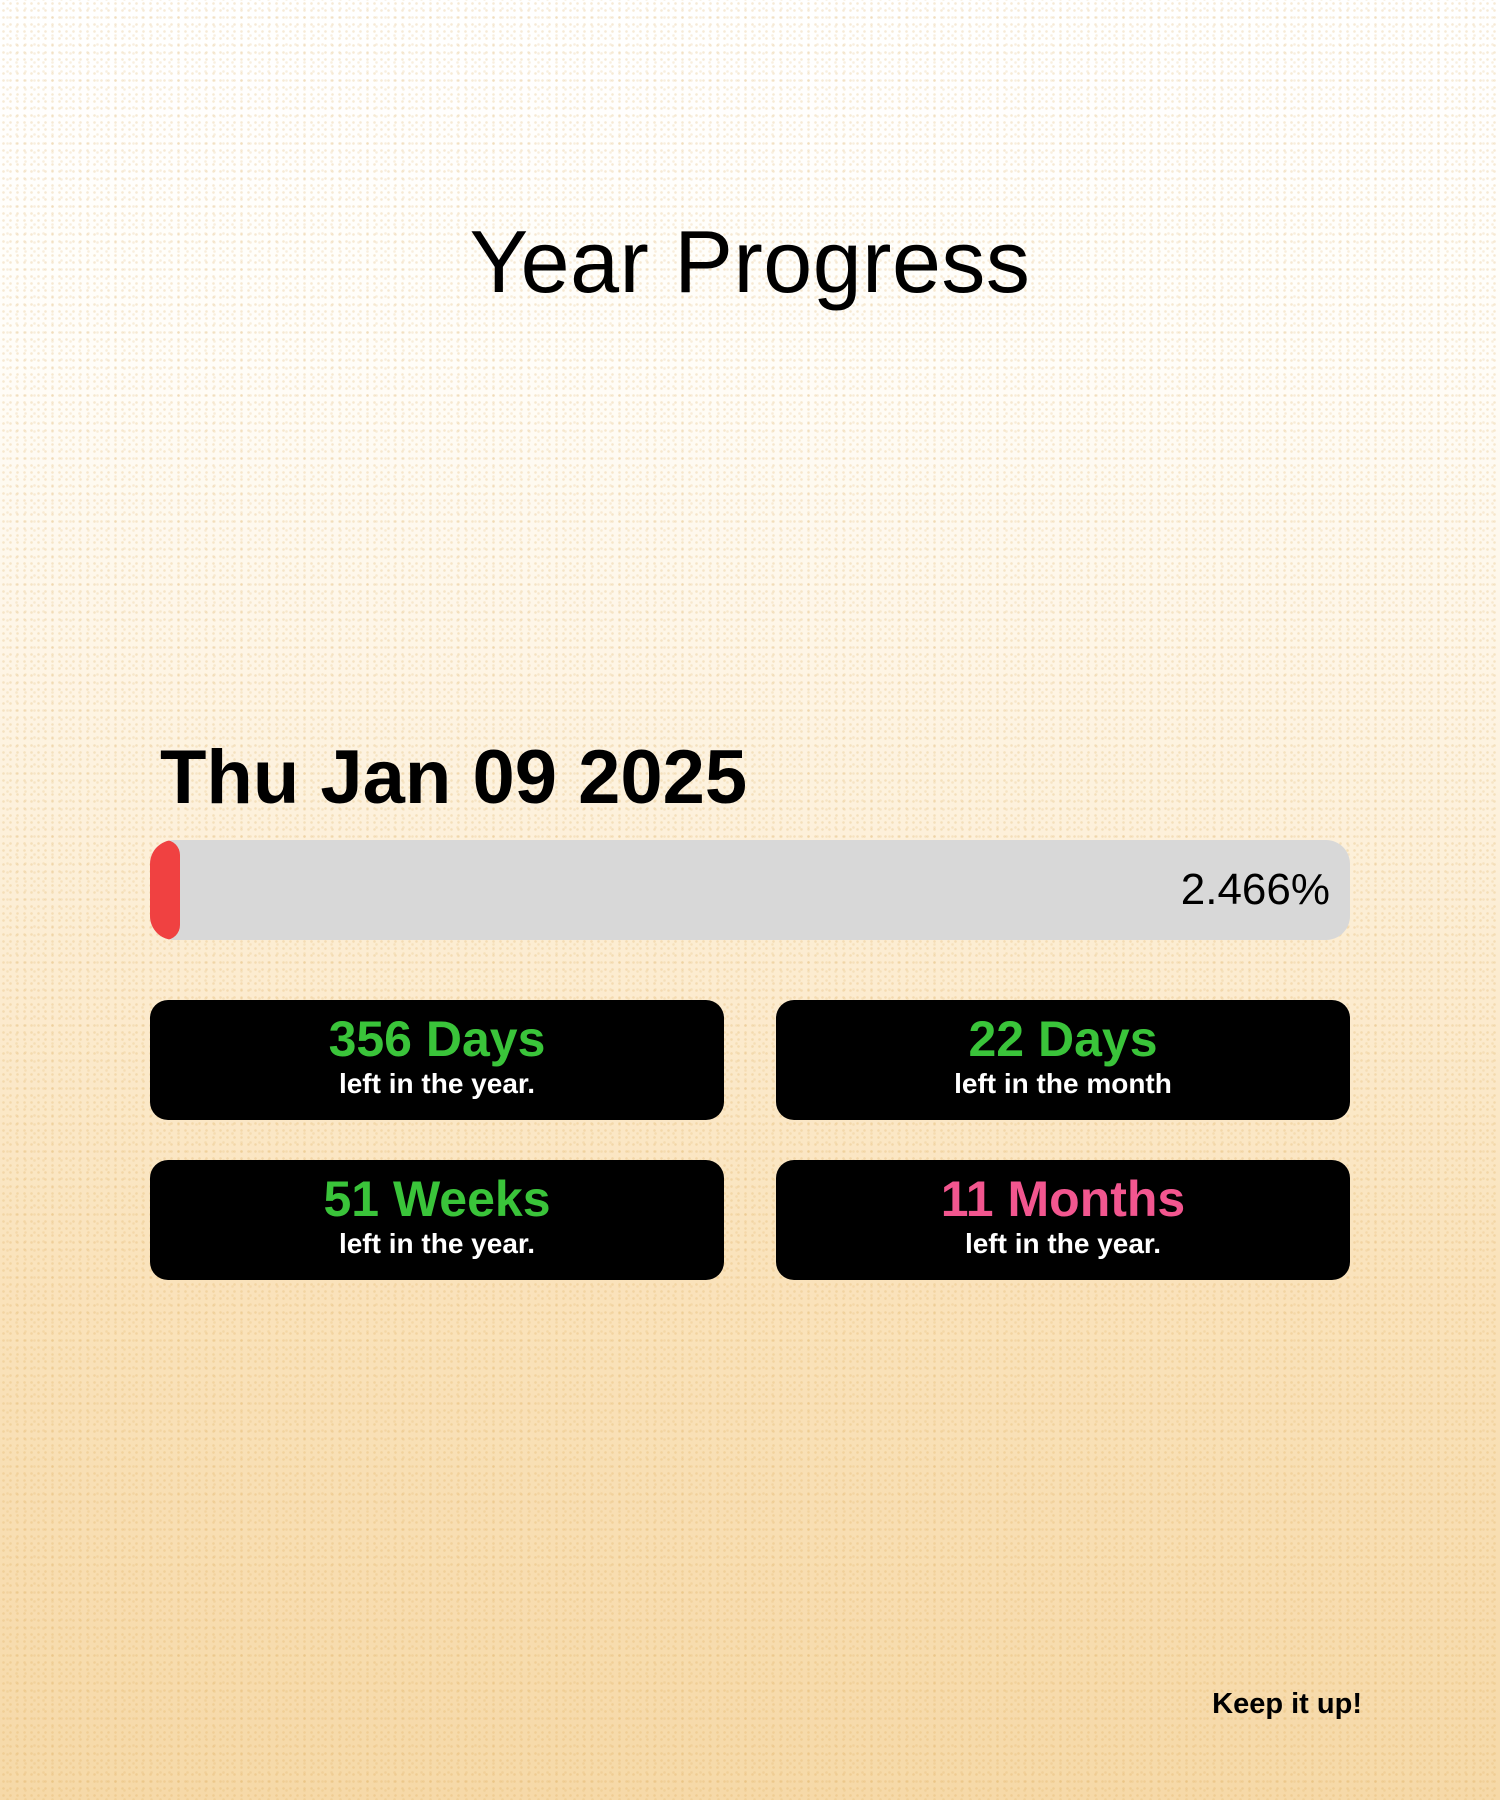 The width and height of the screenshot is (1500, 1800). I want to click on stat-card-days-left-month: 22 Days left in the month, so click(1063, 1060).